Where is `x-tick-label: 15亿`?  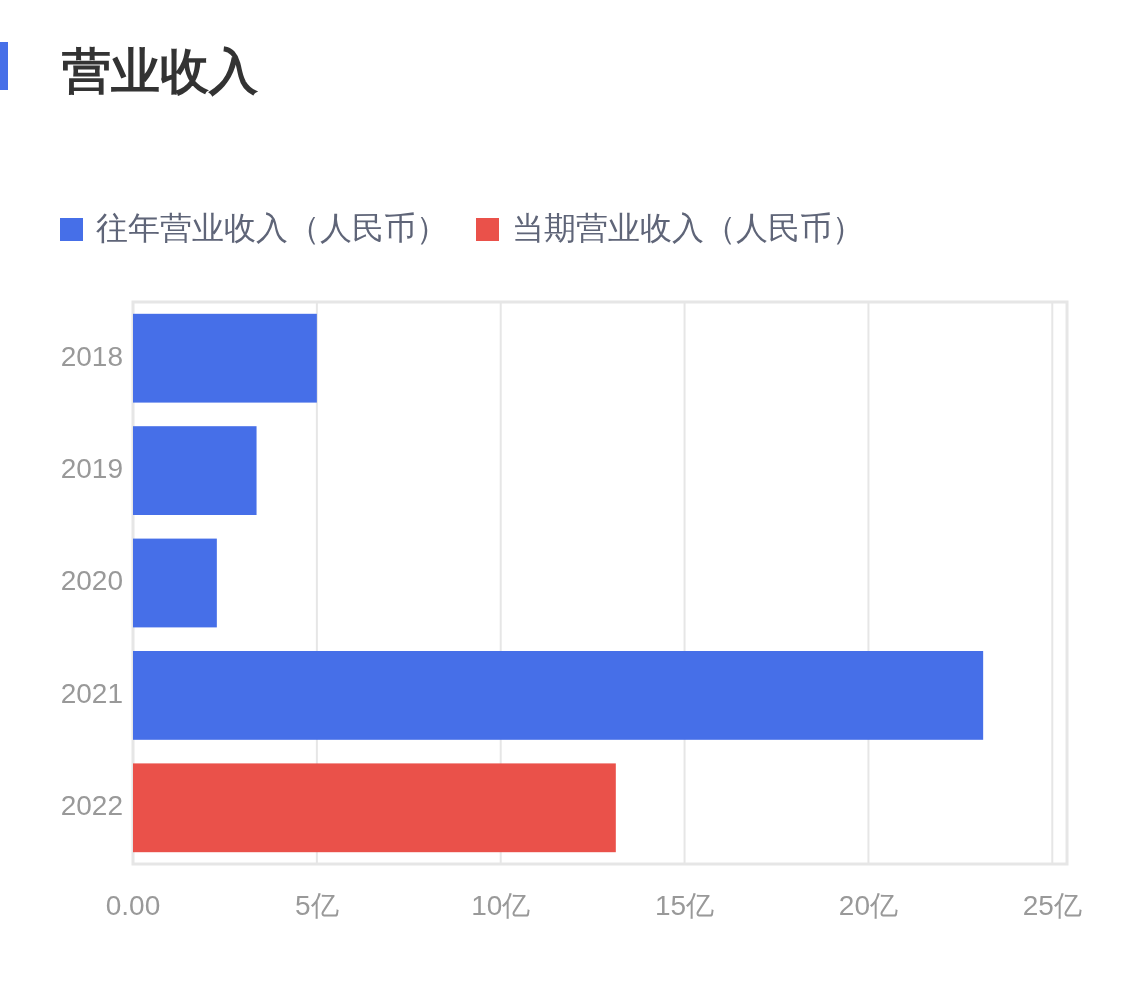
x-tick-label: 15亿 is located at coordinates (685, 905).